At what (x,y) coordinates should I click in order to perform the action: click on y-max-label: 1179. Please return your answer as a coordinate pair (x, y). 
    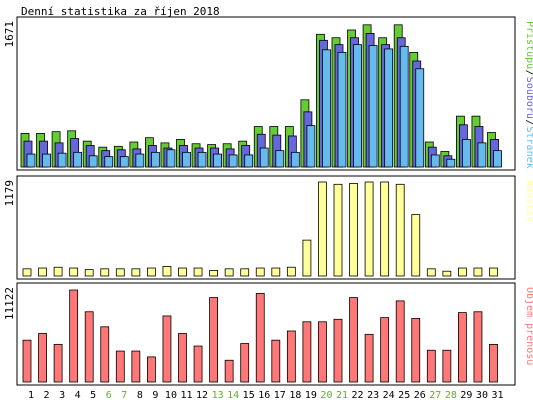
    Looking at the image, I should click on (9, 193).